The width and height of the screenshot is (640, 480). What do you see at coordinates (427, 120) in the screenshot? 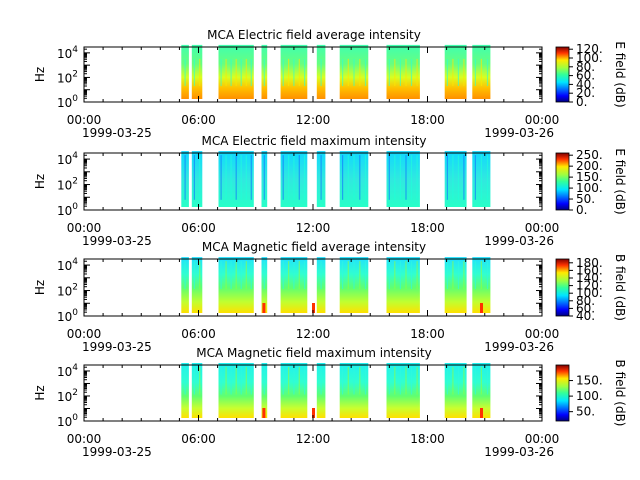
I see `x-tick-label: 18:00` at bounding box center [427, 120].